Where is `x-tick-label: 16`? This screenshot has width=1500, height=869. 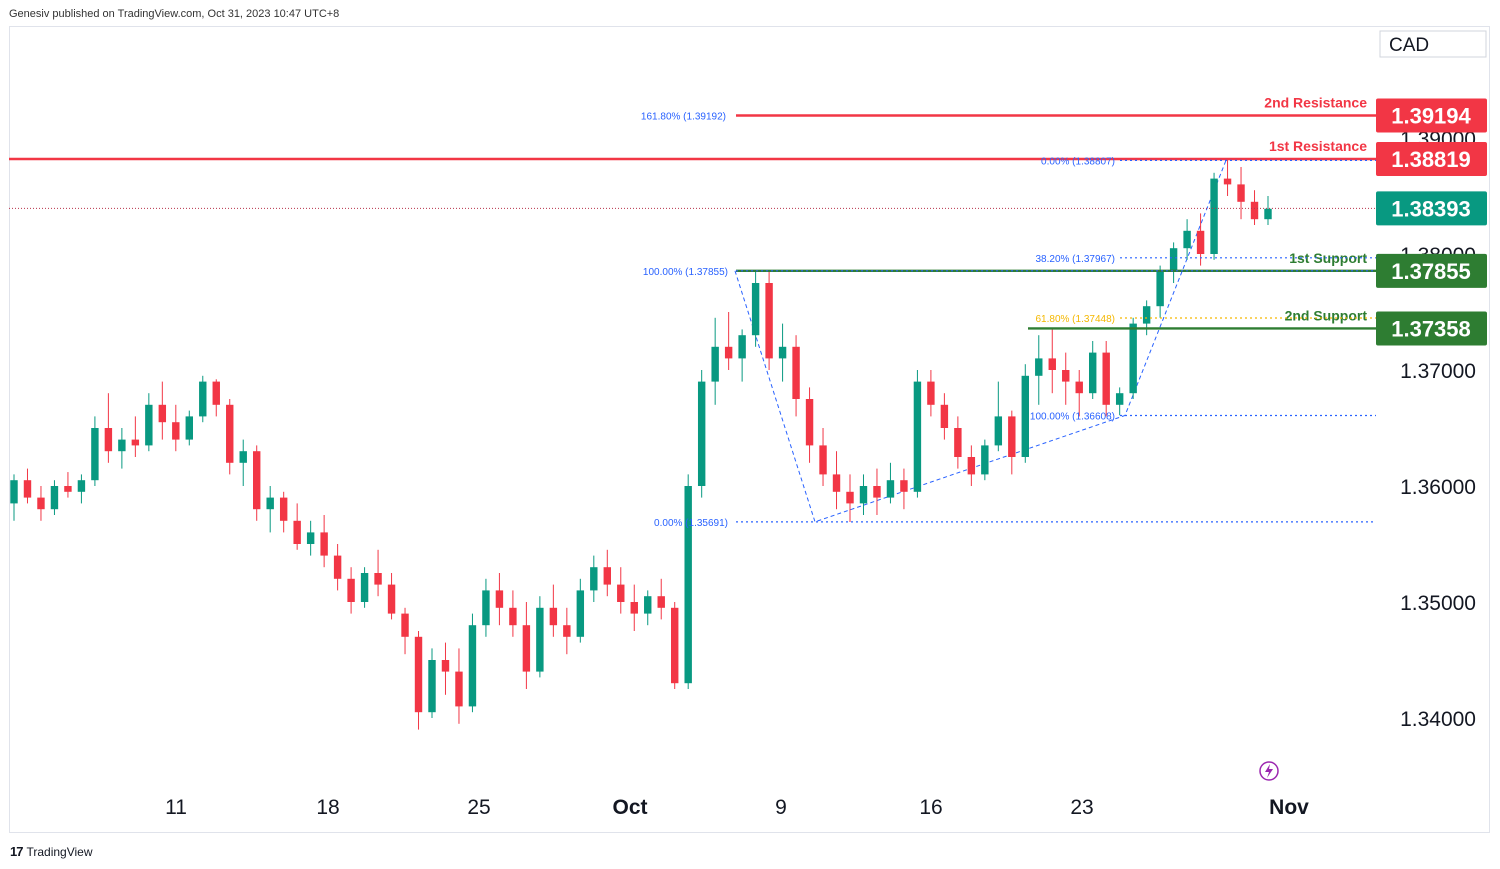 x-tick-label: 16 is located at coordinates (930, 807).